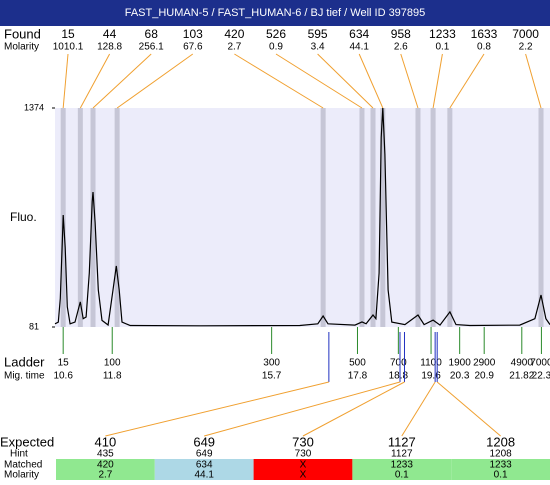 The image size is (550, 485). I want to click on found-molarity: 0.8, so click(484, 47).